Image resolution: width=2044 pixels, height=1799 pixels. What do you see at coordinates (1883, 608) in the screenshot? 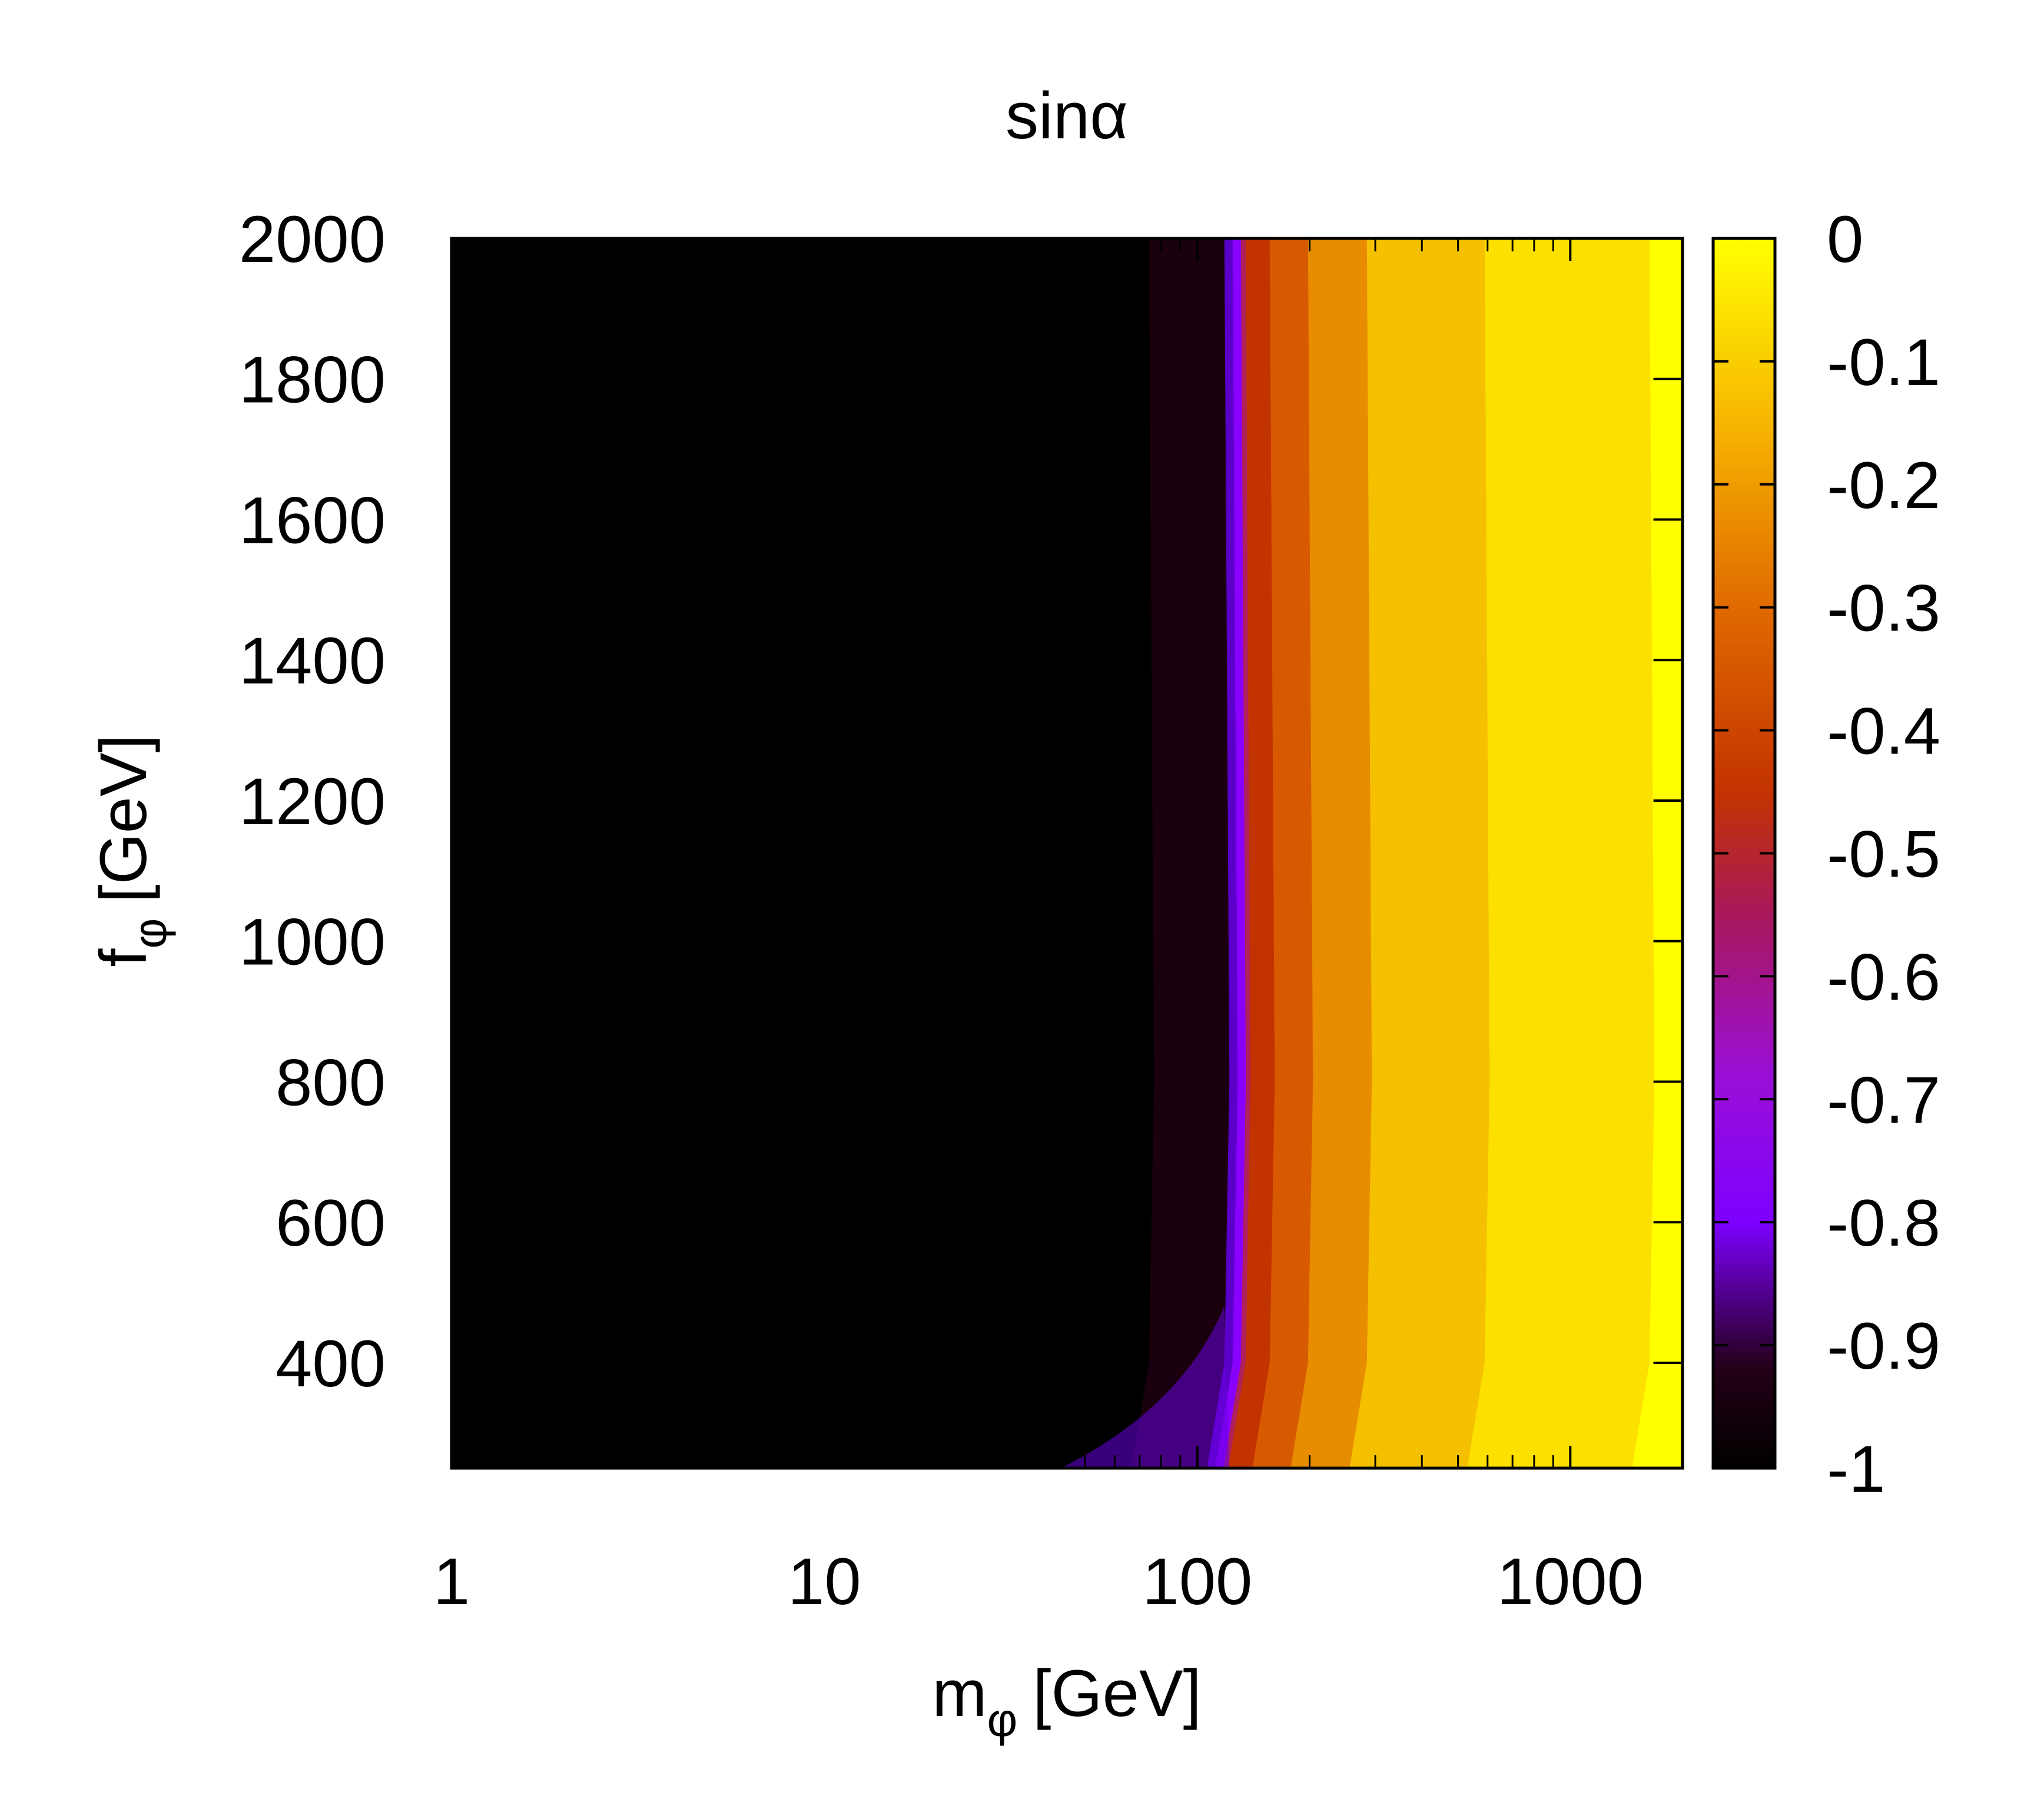
I see `colorbar-tick-label: -0.3` at bounding box center [1883, 608].